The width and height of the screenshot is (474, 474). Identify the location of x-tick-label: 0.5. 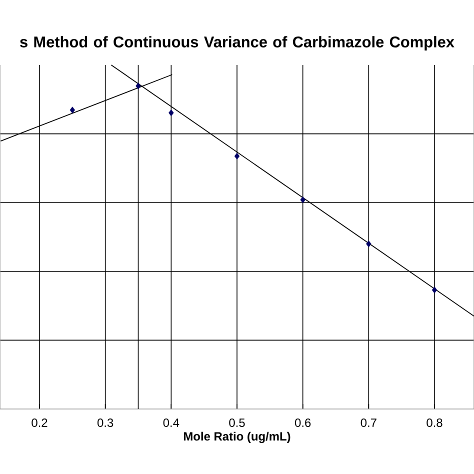
(237, 422).